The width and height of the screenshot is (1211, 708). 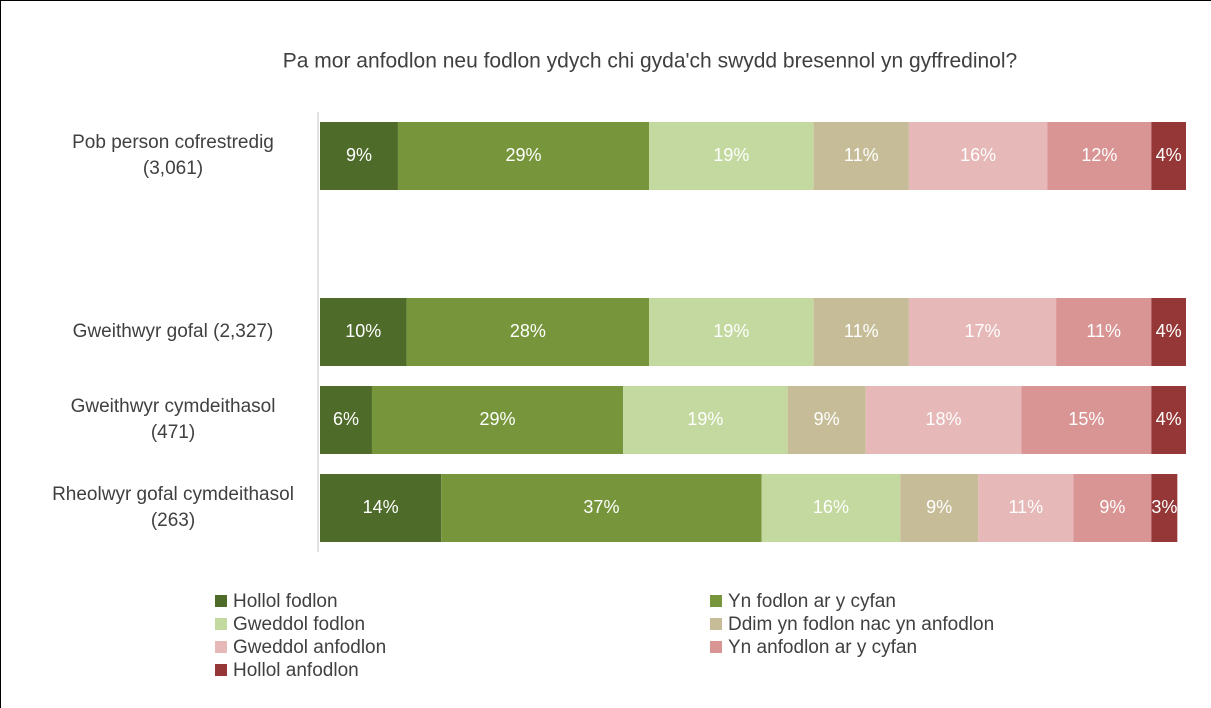 I want to click on value-label: 15%, so click(x=1086, y=419).